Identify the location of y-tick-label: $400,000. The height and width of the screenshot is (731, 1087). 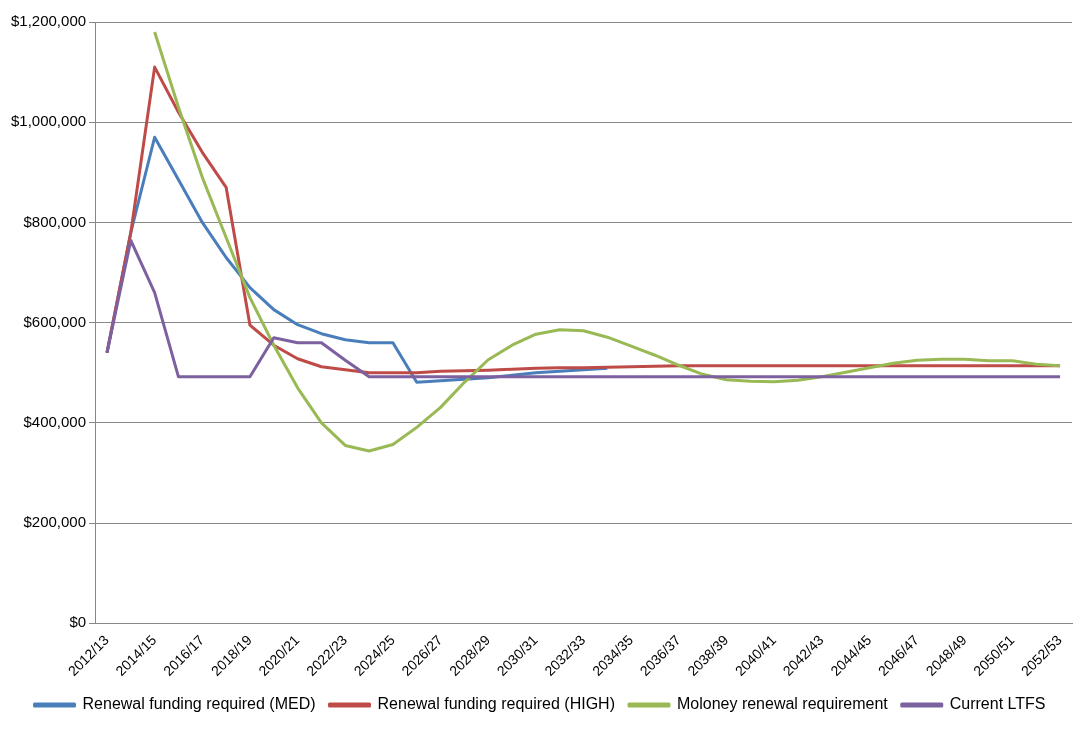
(55, 422).